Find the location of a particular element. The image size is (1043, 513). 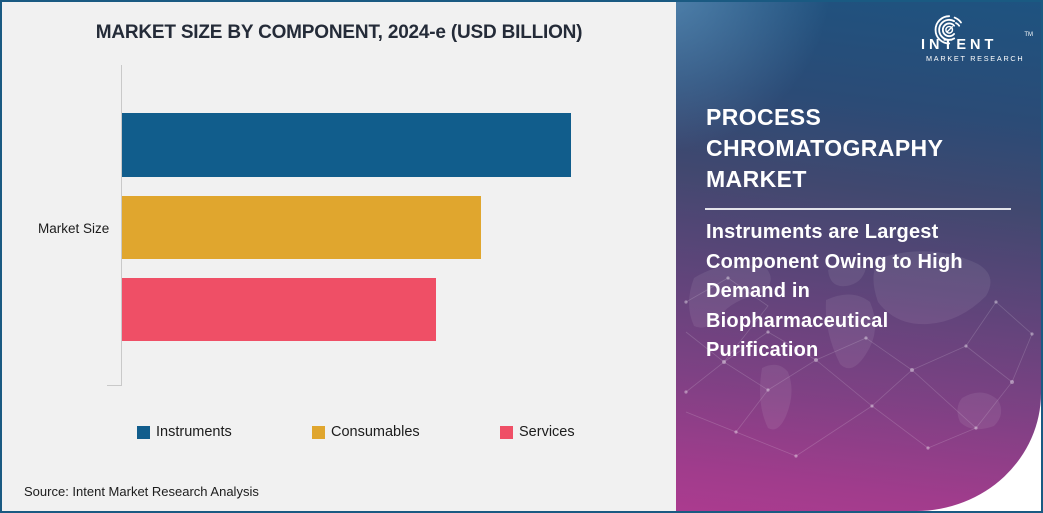

panel-title-line-2: CHROMATOGRAPHY is located at coordinates (825, 148).